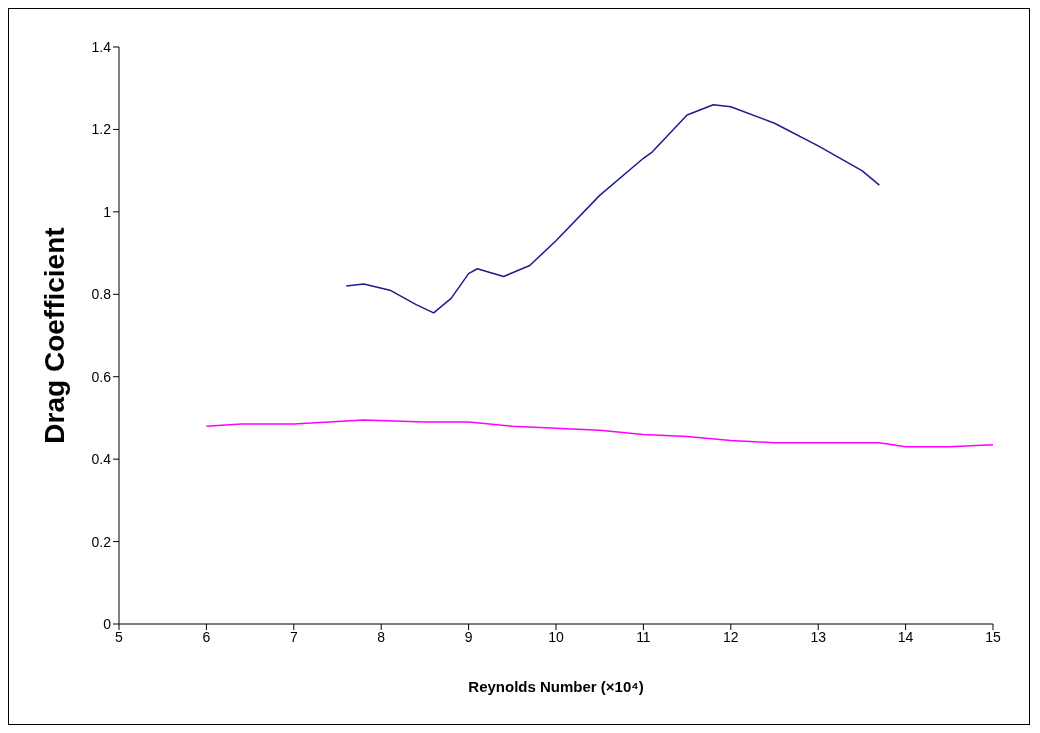  Describe the element at coordinates (101, 294) in the screenshot. I see `y-tick-label: 0.8` at that location.